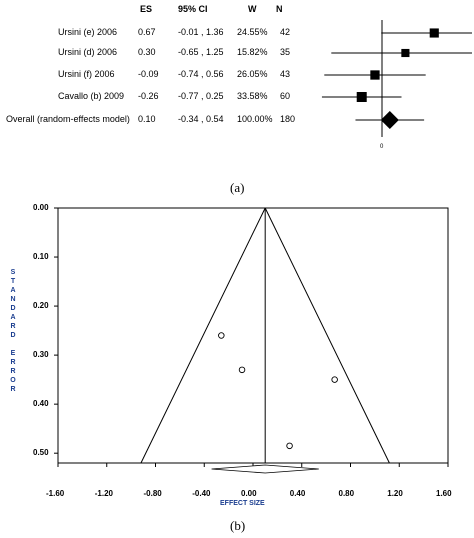  I want to click on funnel-left-line, so click(203, 335).